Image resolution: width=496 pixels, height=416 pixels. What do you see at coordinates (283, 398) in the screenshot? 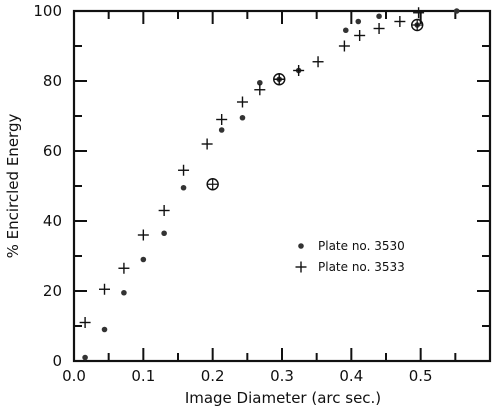
I see `x-axis-title: Image Diameter (arc sec.)` at bounding box center [283, 398].